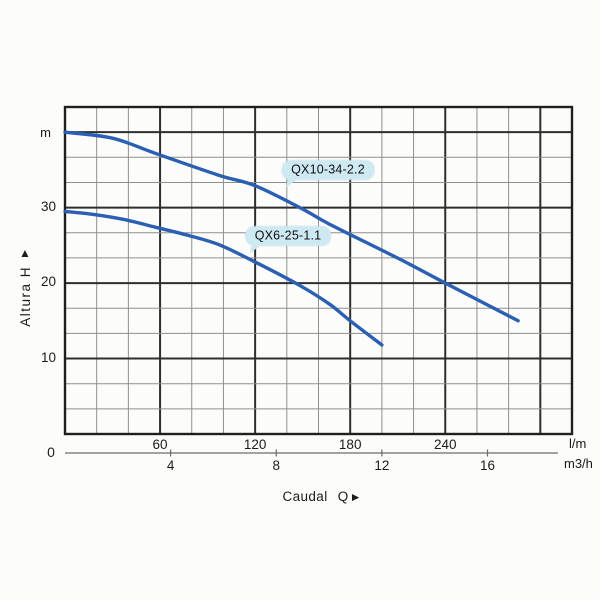 This screenshot has height=600, width=600. What do you see at coordinates (170, 465) in the screenshot?
I see `x-tick-label-m3h-4: 4` at bounding box center [170, 465].